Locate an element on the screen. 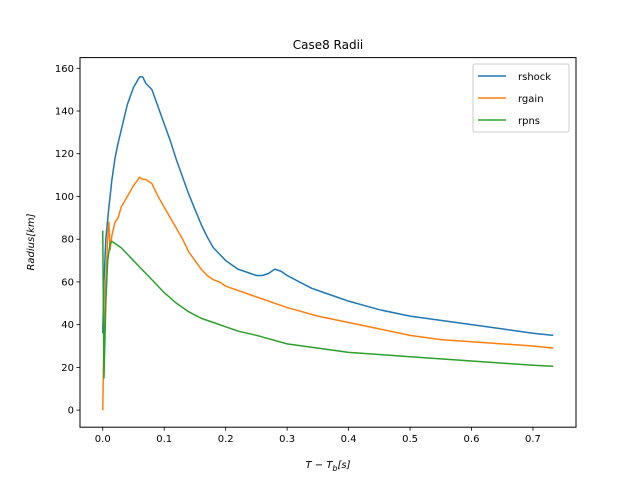 The width and height of the screenshot is (640, 480). y-axis: 0 20 40 60 80 100 120 140 160 is located at coordinates (67, 240).